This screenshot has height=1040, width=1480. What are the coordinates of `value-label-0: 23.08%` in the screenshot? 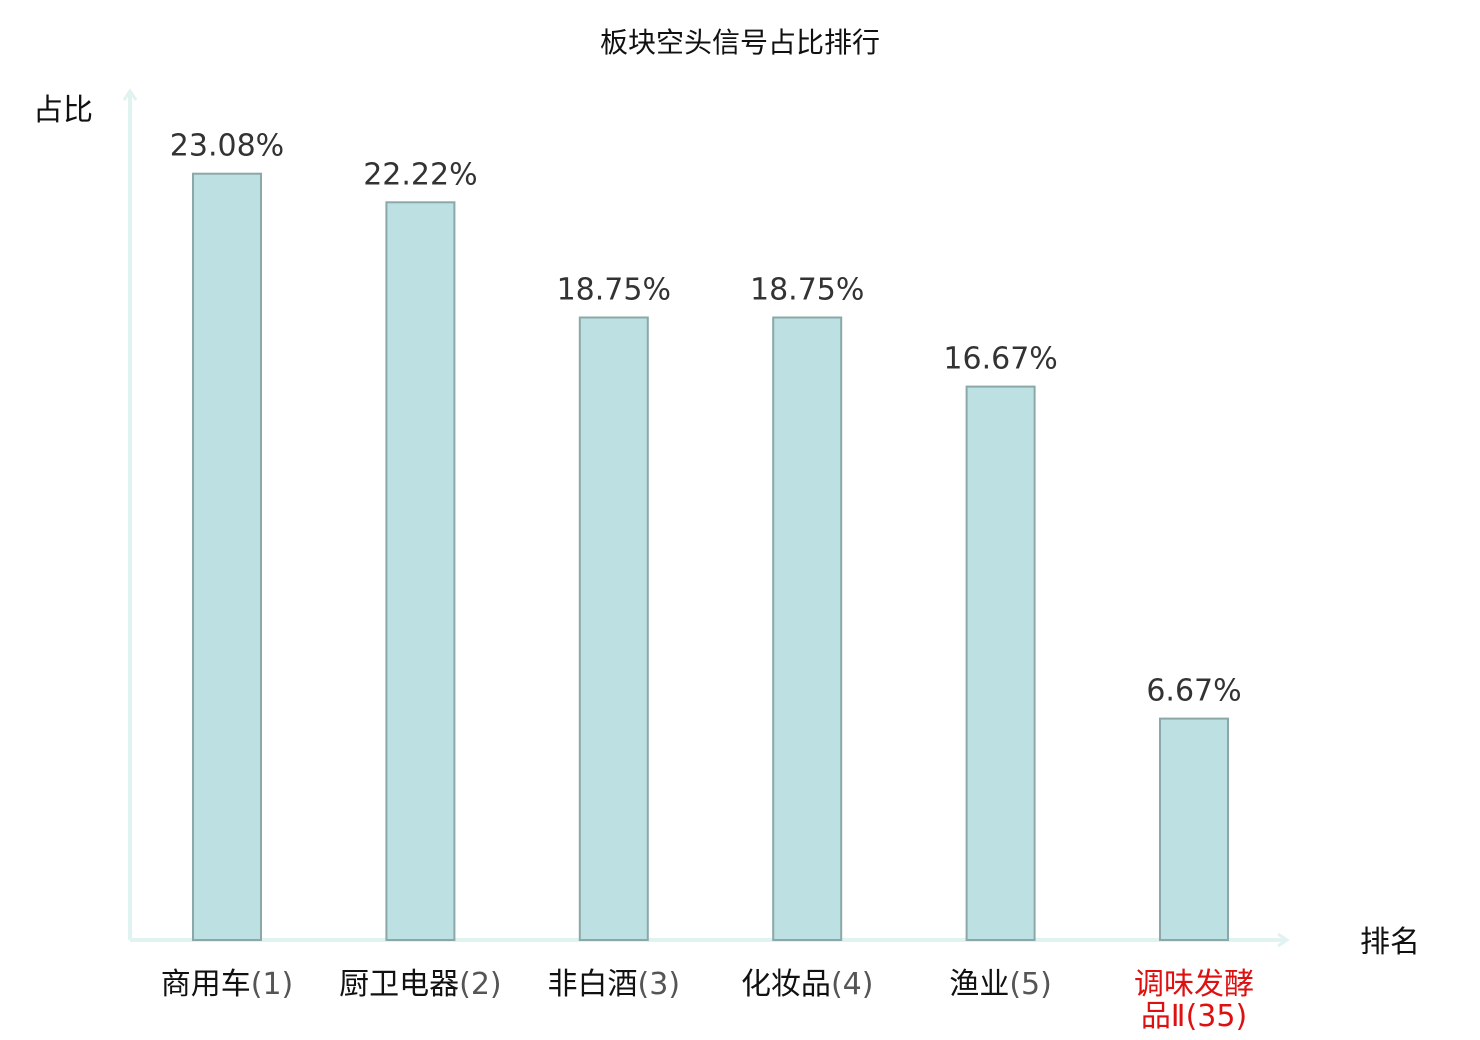 It's located at (227, 146).